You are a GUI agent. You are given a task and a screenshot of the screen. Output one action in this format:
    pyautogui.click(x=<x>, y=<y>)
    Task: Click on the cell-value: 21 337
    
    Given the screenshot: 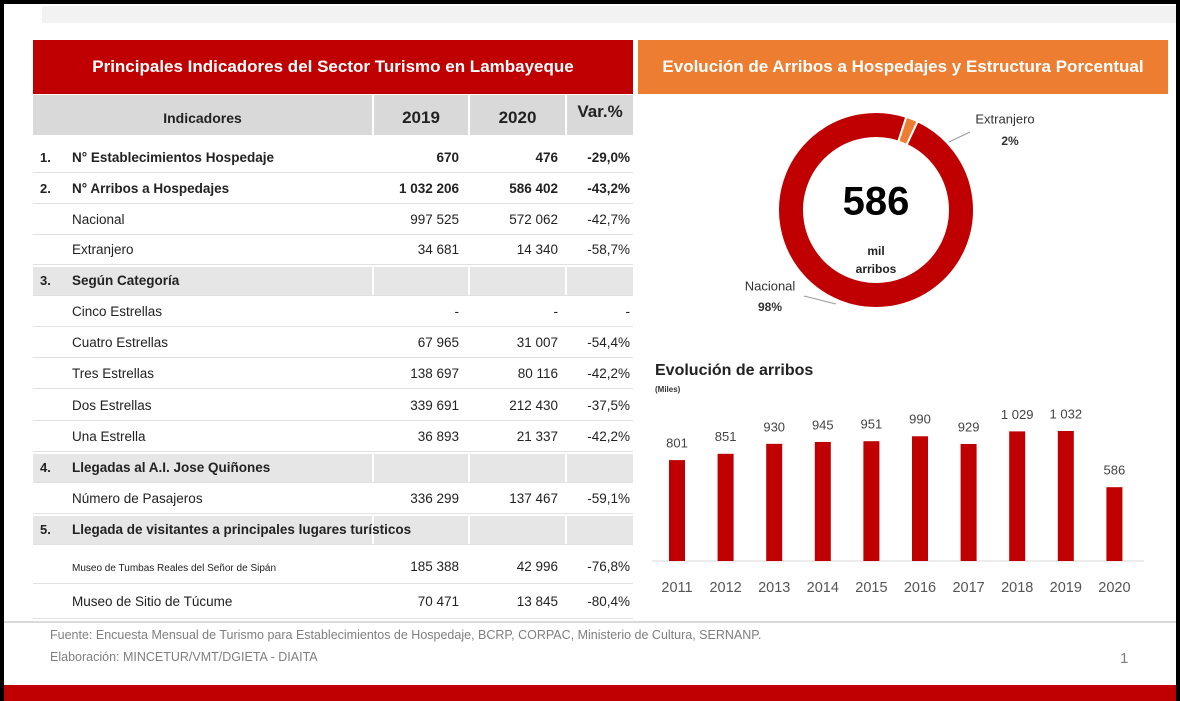 What is the action you would take?
    pyautogui.click(x=537, y=436)
    